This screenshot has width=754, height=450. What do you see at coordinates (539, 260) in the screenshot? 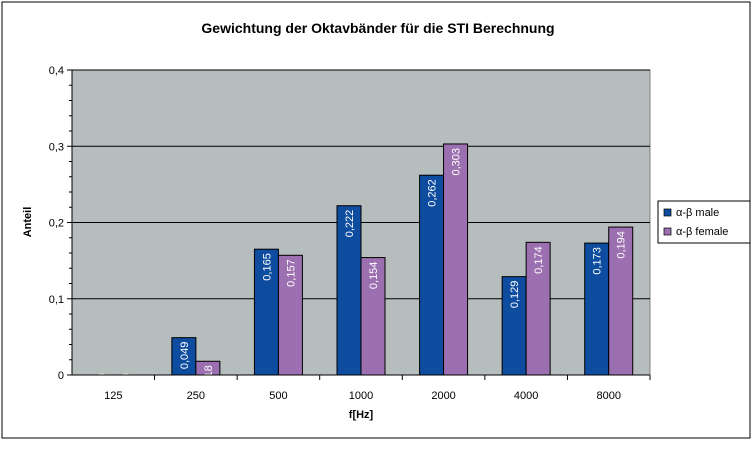
I see `data-label: 0,174` at bounding box center [539, 260].